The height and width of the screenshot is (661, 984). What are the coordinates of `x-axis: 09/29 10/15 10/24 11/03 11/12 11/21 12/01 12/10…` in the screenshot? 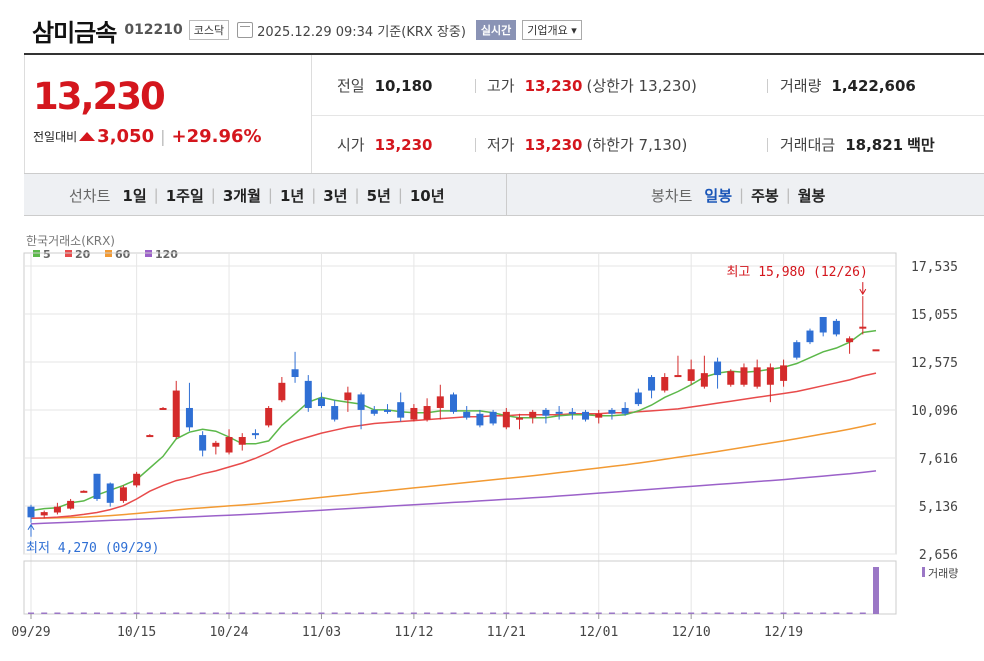 It's located at (407, 627).